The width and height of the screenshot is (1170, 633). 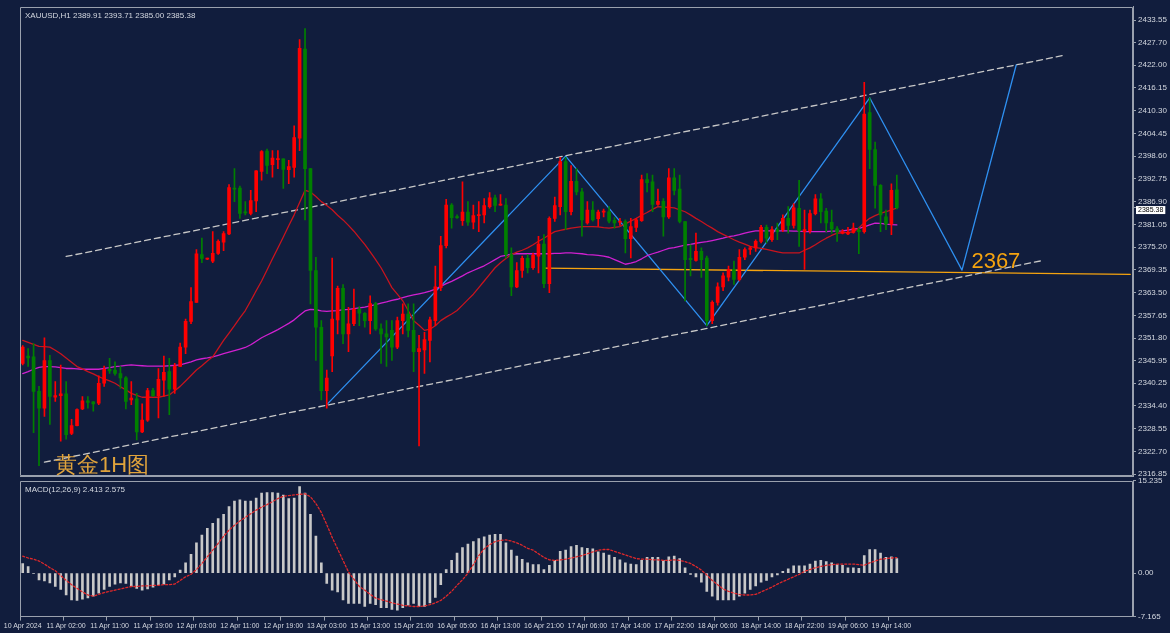 What do you see at coordinates (1146, 573) in the screenshot?
I see `y-tick-label: 0.00` at bounding box center [1146, 573].